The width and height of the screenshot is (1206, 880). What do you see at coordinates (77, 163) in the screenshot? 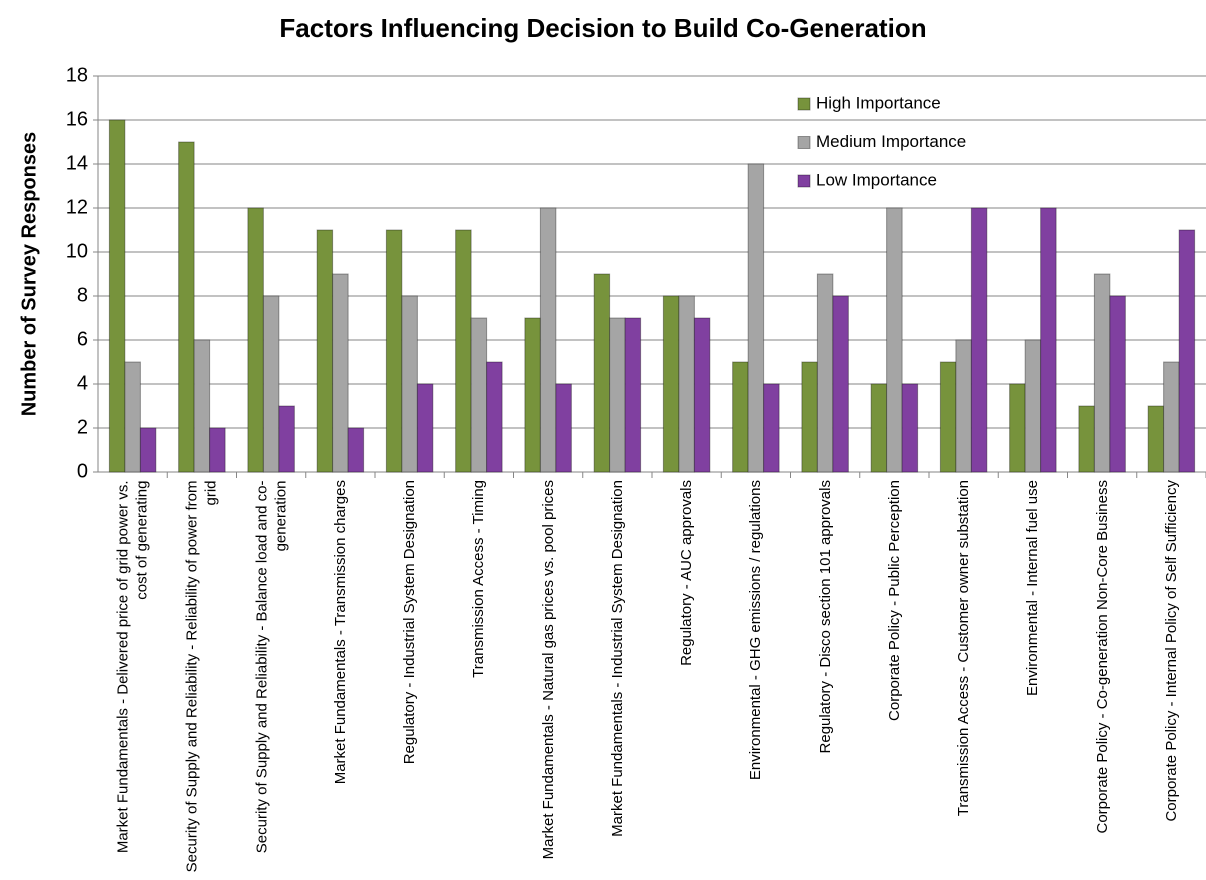
I see `y-tick-label: 14` at bounding box center [77, 163].